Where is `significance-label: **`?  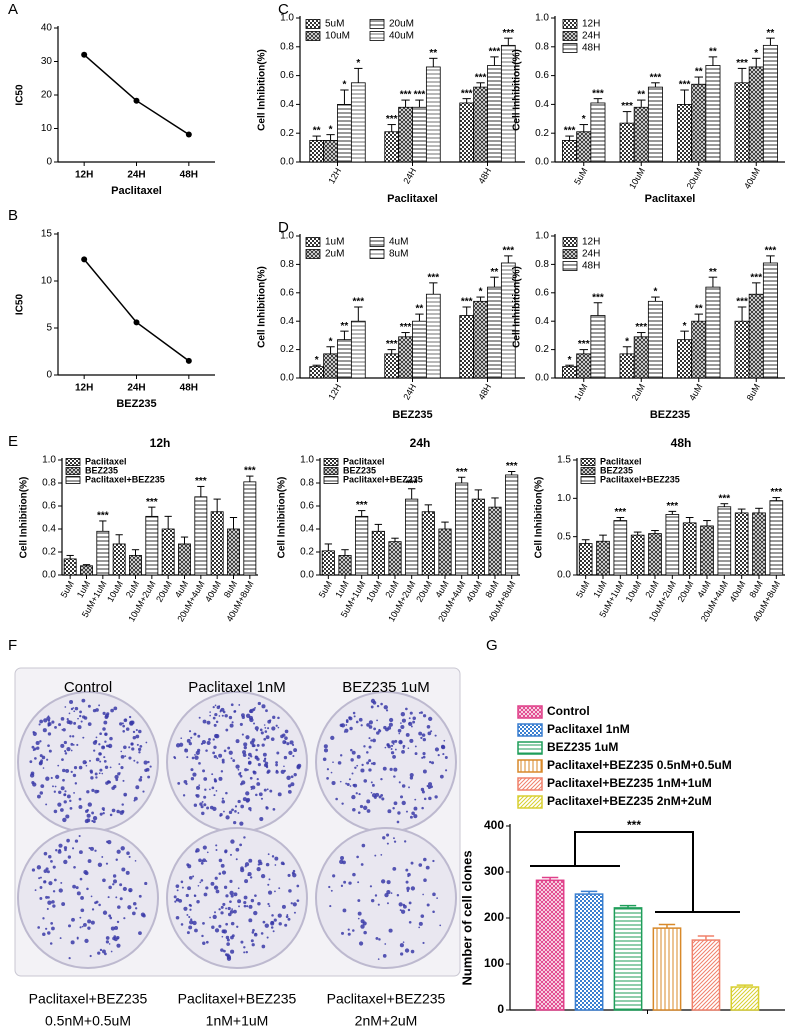
significance-label: ** is located at coordinates (713, 272).